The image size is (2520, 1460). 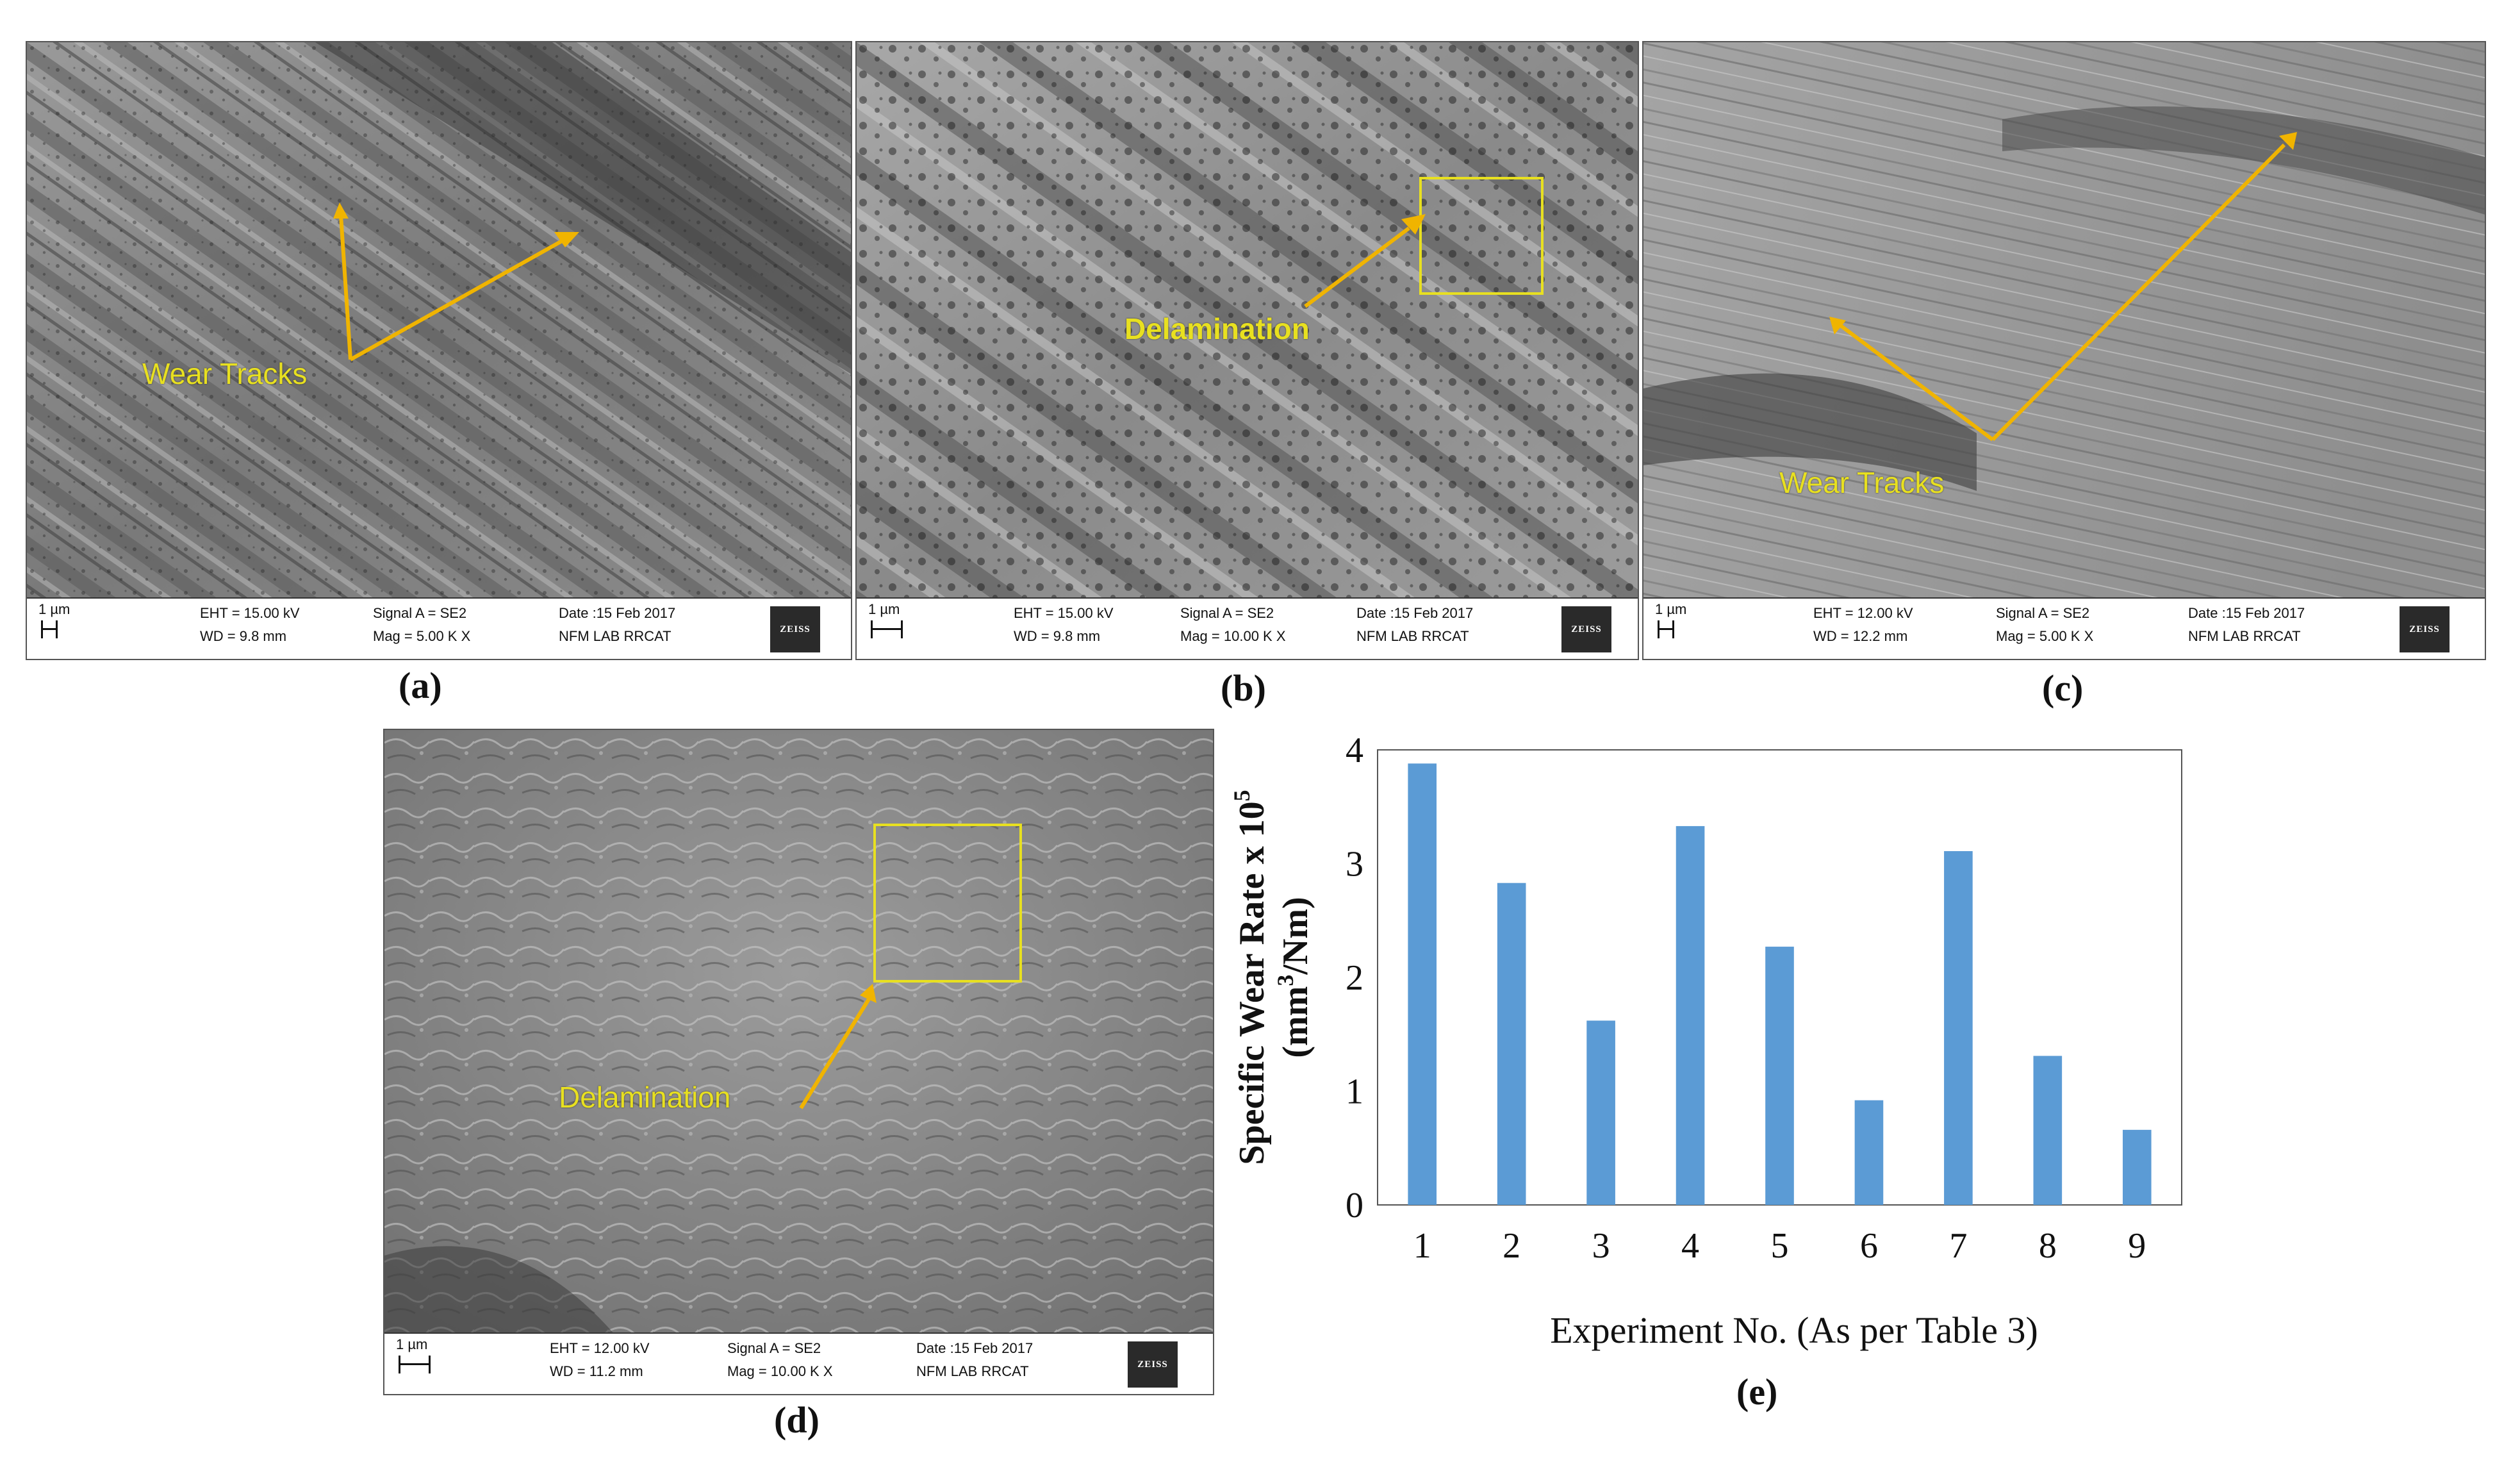 I want to click on y-tick-label: 0, so click(x=1355, y=1205).